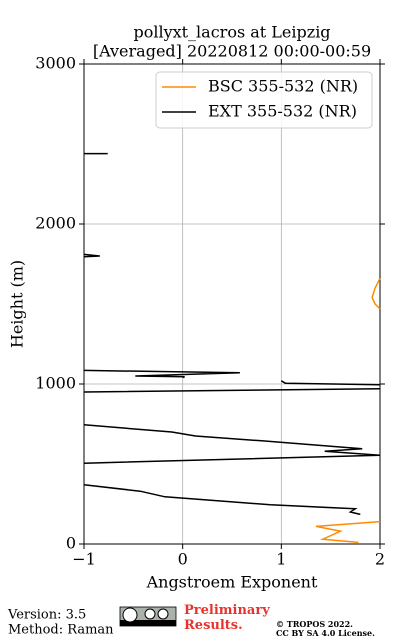 This screenshot has height=640, width=400. I want to click on version: Version: 3.5, so click(46, 615).